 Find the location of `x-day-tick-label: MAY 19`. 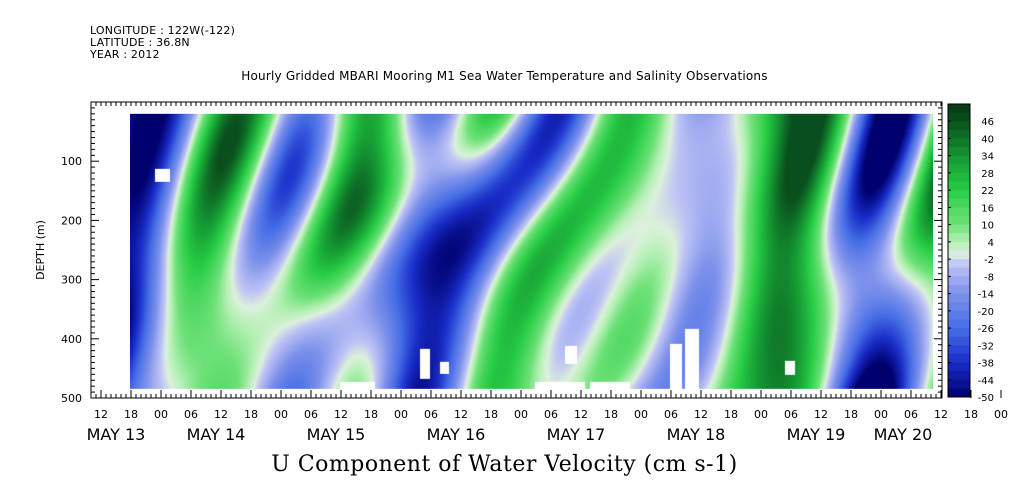

x-day-tick-label: MAY 19 is located at coordinates (816, 434).